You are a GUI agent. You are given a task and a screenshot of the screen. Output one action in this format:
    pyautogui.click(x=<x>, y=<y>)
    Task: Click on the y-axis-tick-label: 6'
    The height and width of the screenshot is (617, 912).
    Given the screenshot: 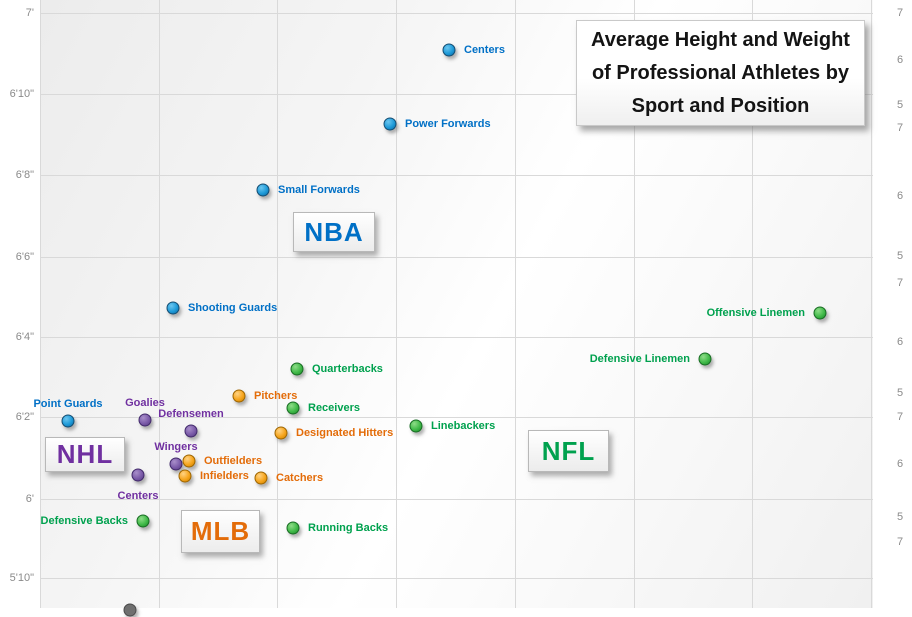 What is the action you would take?
    pyautogui.click(x=29, y=499)
    